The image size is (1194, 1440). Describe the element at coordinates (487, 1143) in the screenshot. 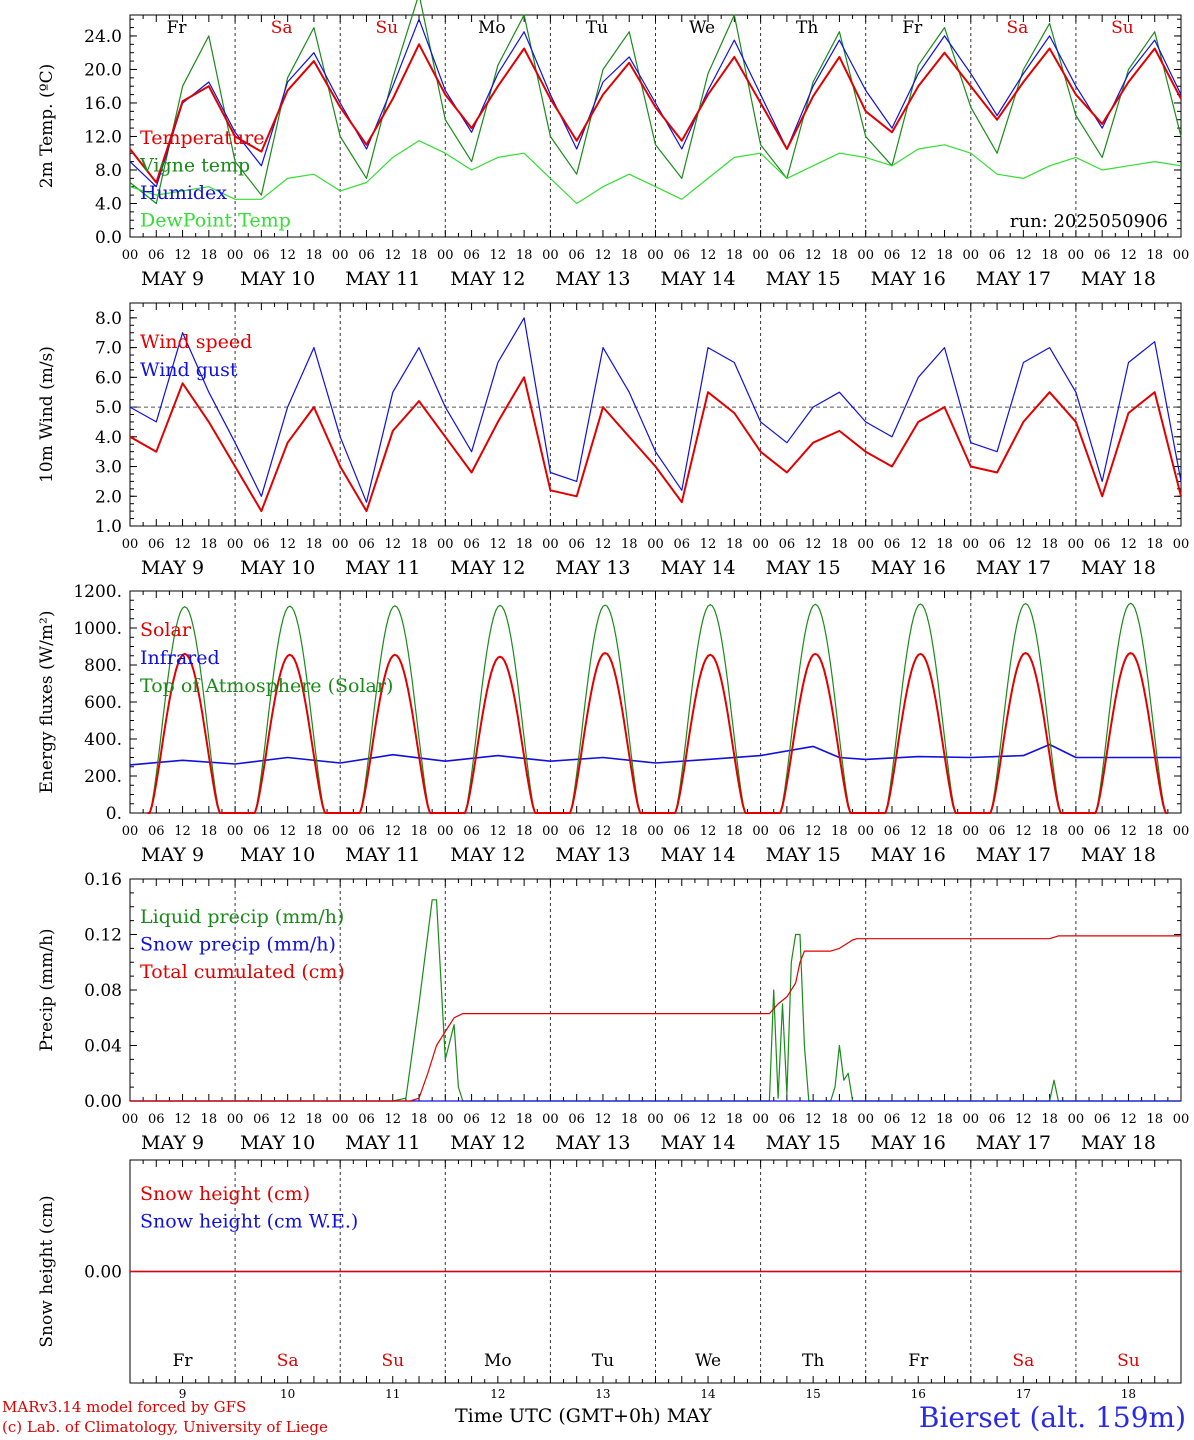

I see `date-label: MAY 12` at that location.